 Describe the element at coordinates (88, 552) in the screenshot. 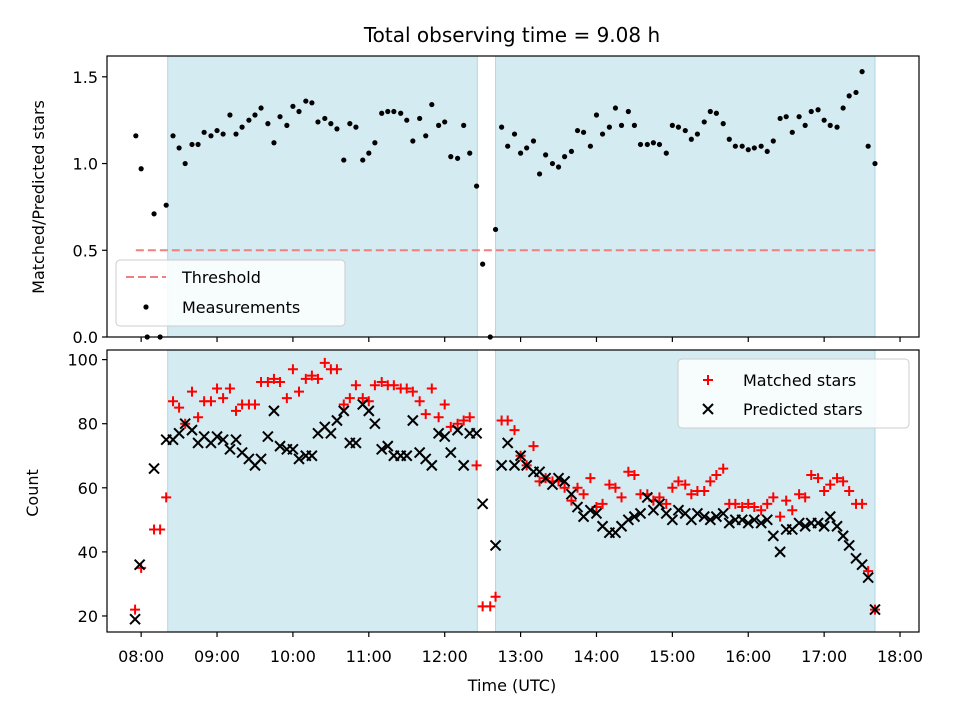

I see `y-tick-label: 40` at that location.